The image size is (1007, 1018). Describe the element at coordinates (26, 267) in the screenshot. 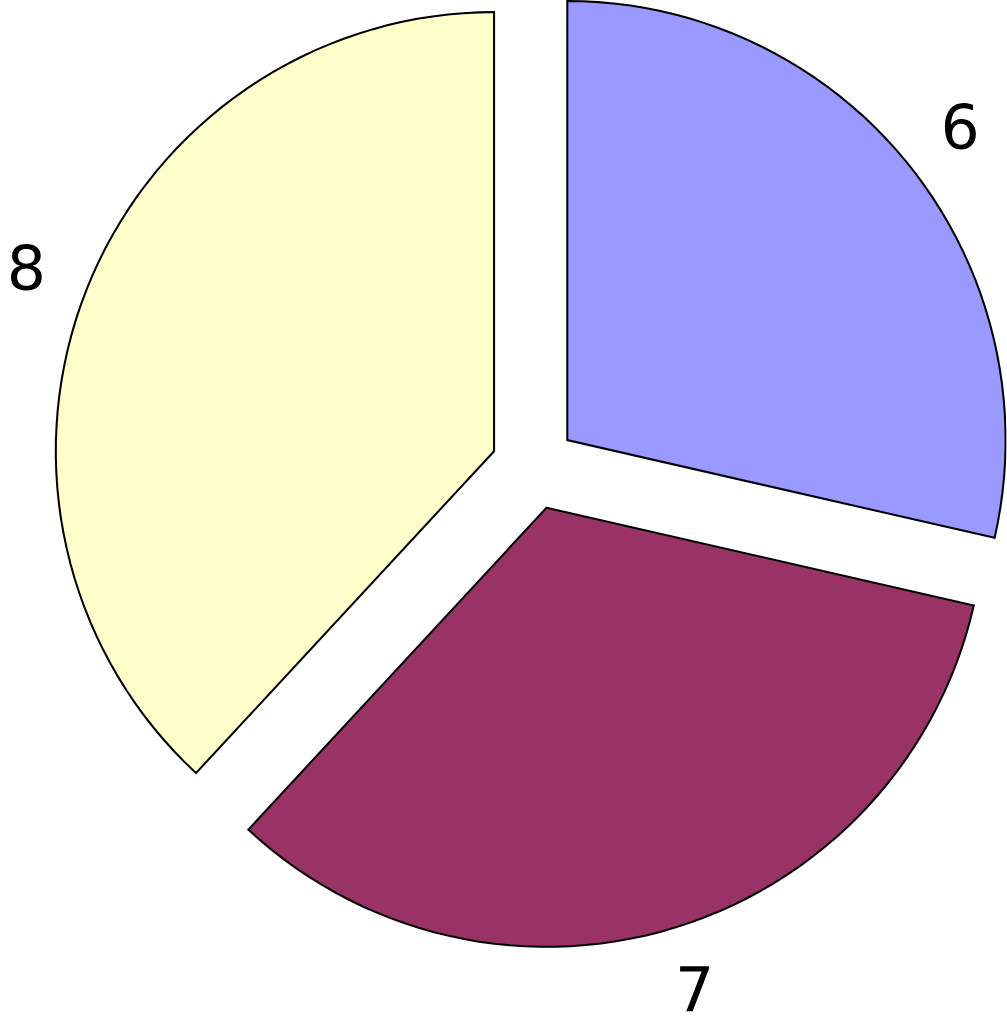

I see `data-label: 8` at that location.